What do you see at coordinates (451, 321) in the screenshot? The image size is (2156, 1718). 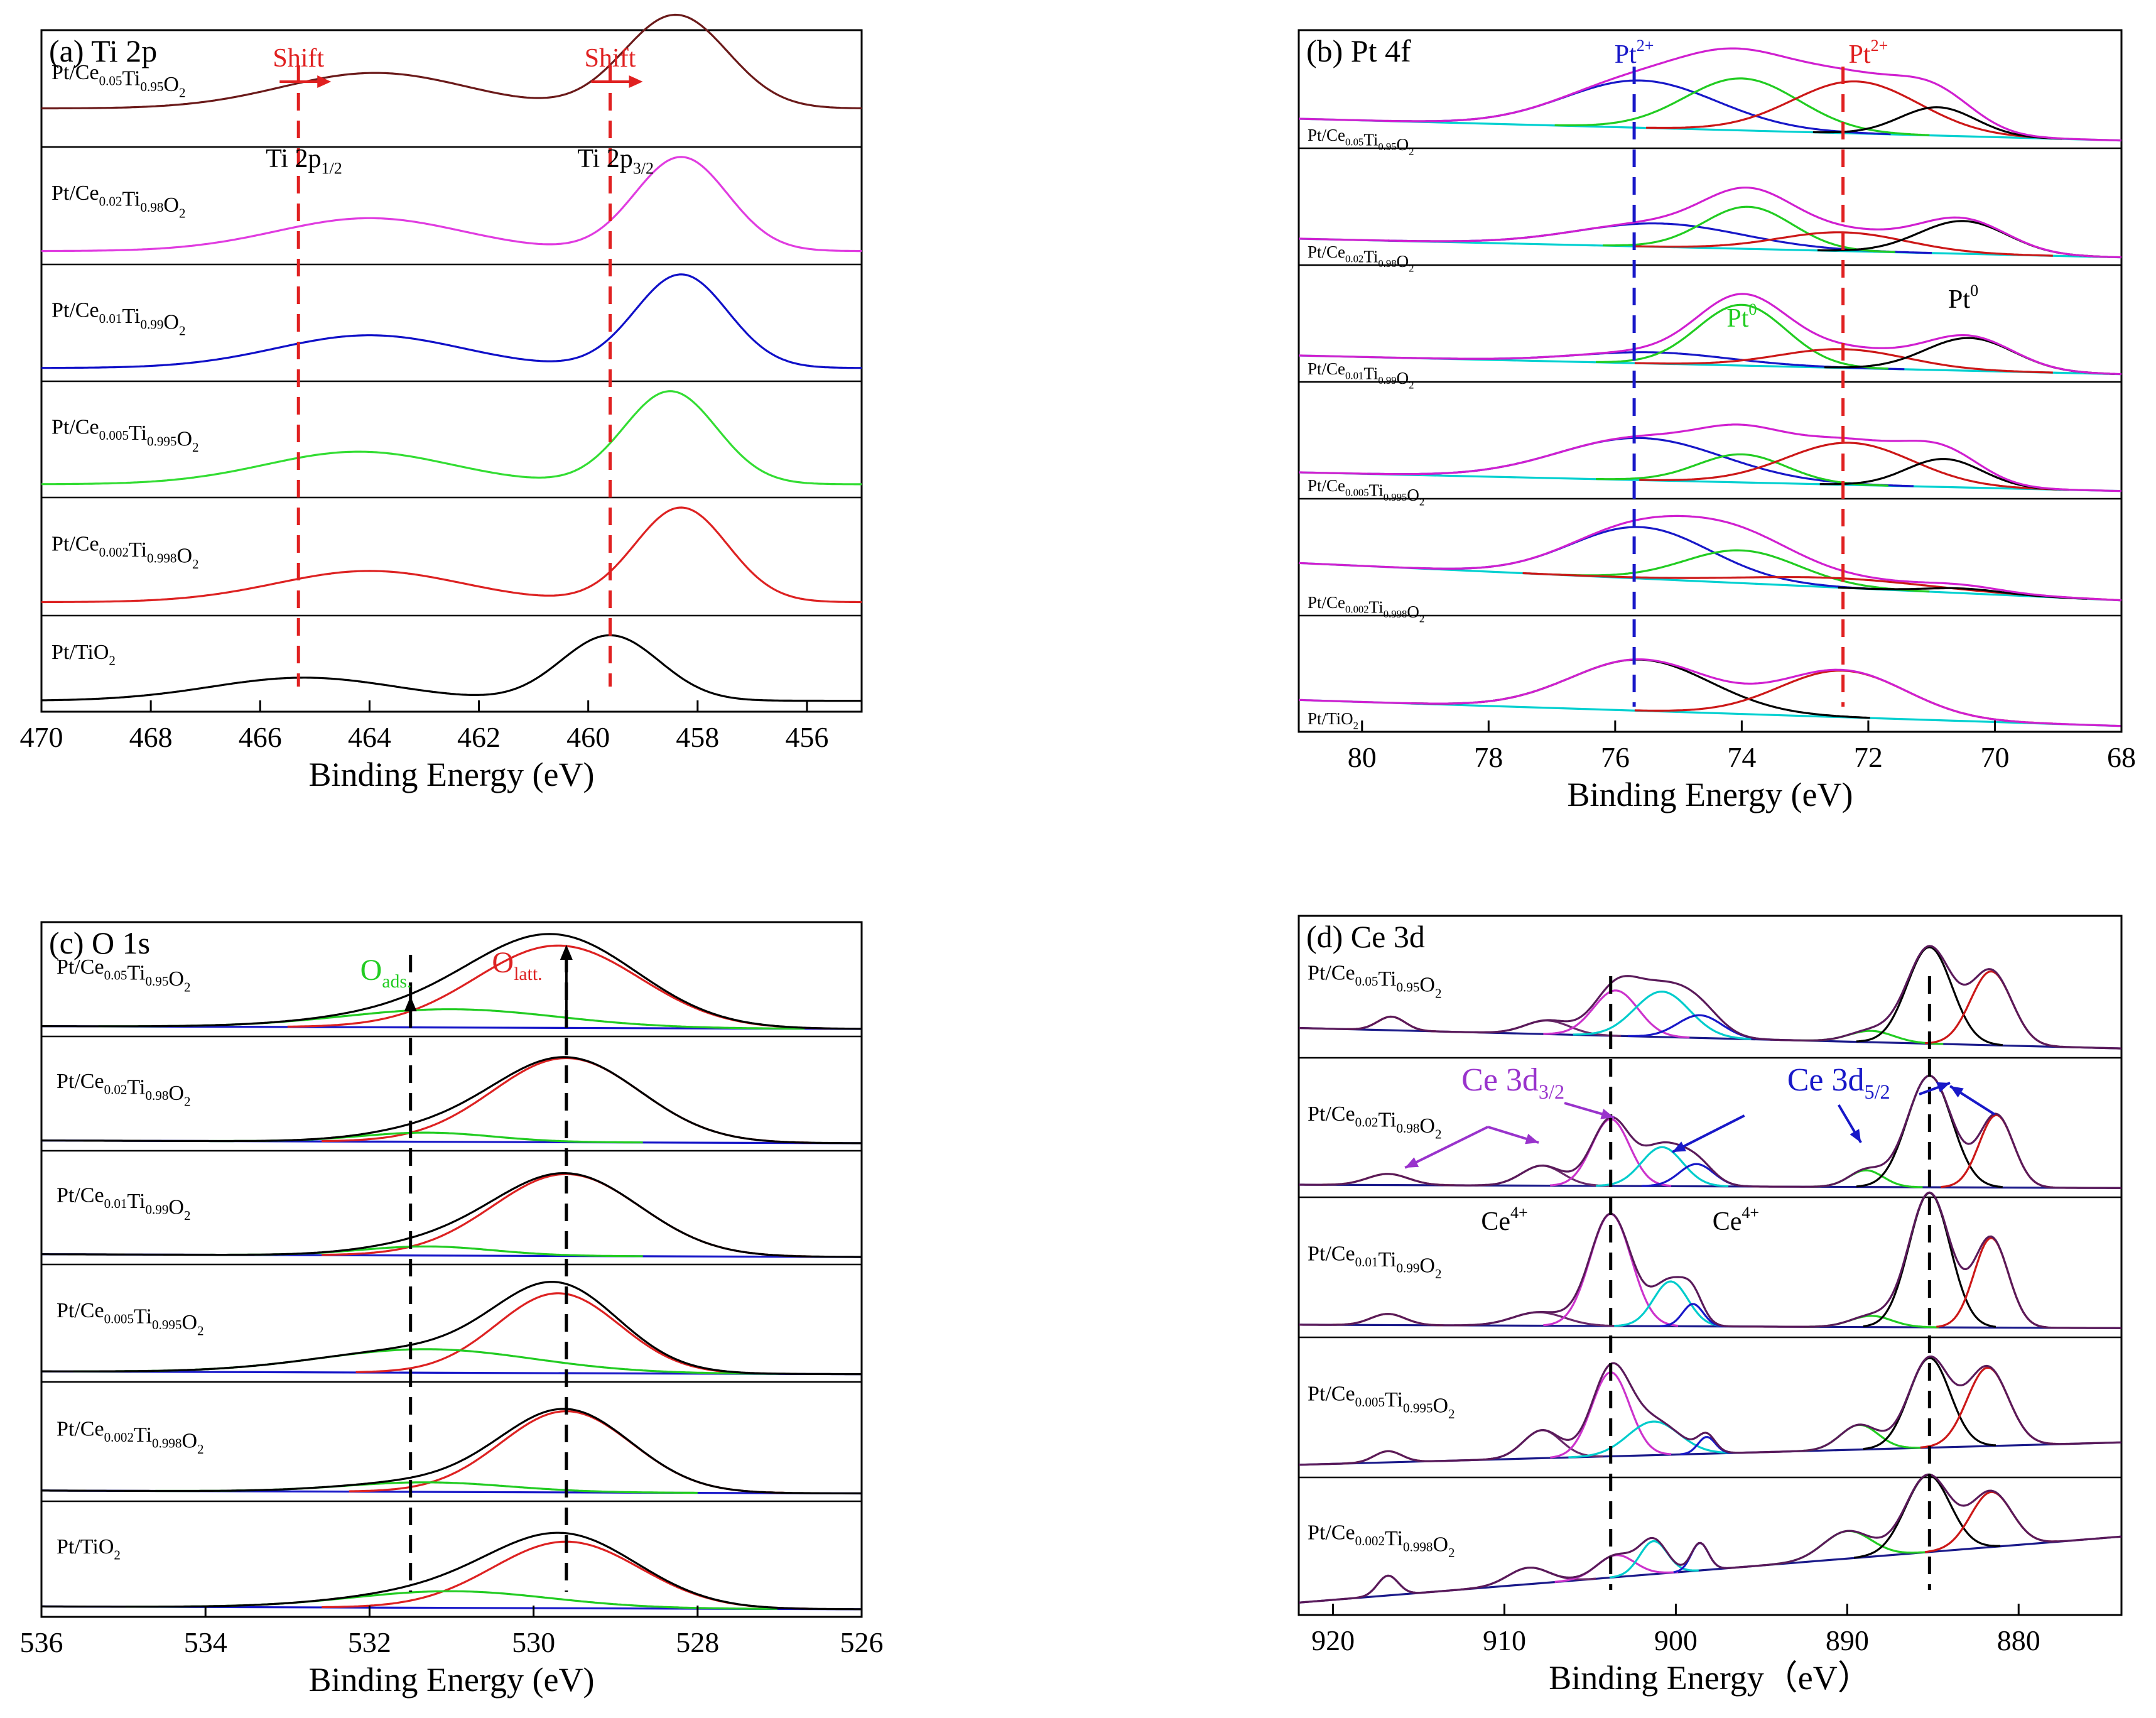 I see `spectrum-line` at bounding box center [451, 321].